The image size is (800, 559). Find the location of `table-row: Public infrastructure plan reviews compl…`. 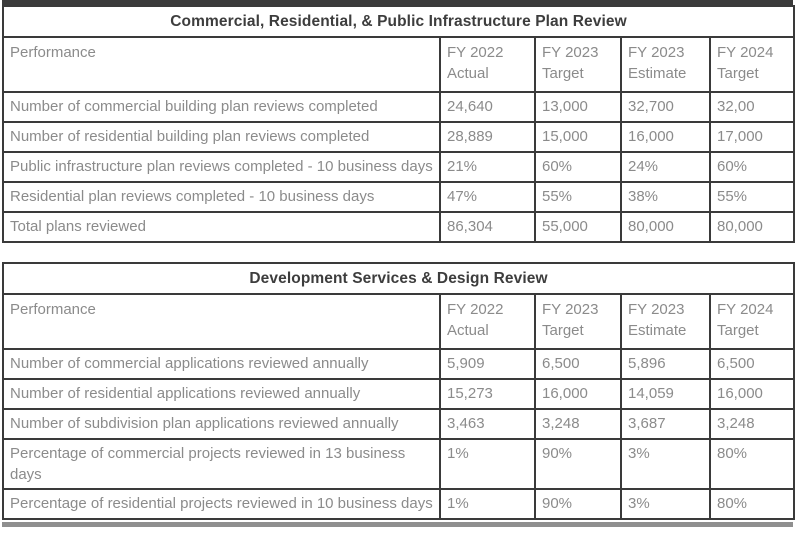

table-row: Public infrastructure plan reviews compl… is located at coordinates (399, 167).